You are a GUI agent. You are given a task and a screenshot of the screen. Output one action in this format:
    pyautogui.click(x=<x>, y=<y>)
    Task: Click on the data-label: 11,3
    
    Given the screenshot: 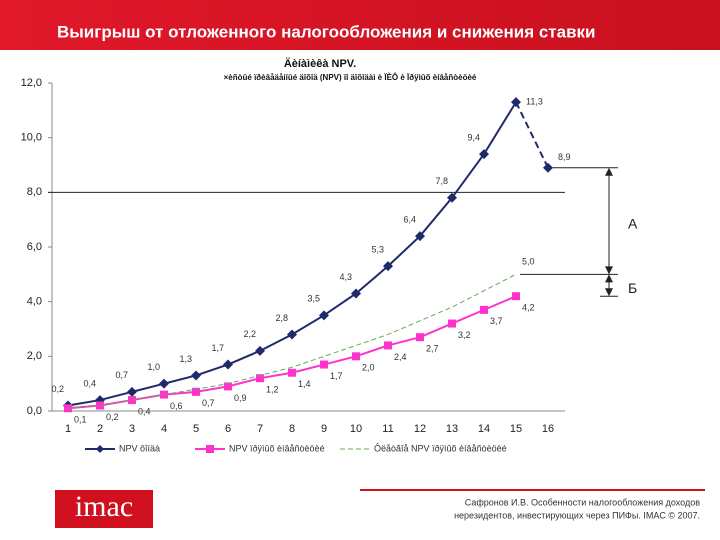 What is the action you would take?
    pyautogui.click(x=534, y=102)
    